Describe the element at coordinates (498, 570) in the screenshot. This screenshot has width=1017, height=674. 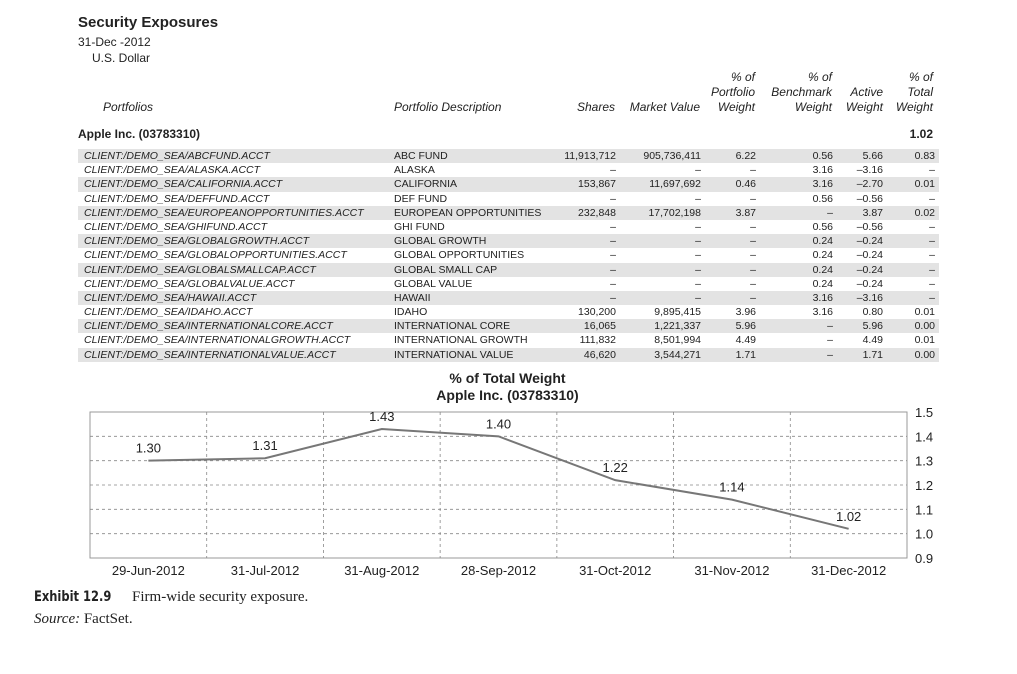
I see `x-tick-label: 28-Sep-2012` at that location.